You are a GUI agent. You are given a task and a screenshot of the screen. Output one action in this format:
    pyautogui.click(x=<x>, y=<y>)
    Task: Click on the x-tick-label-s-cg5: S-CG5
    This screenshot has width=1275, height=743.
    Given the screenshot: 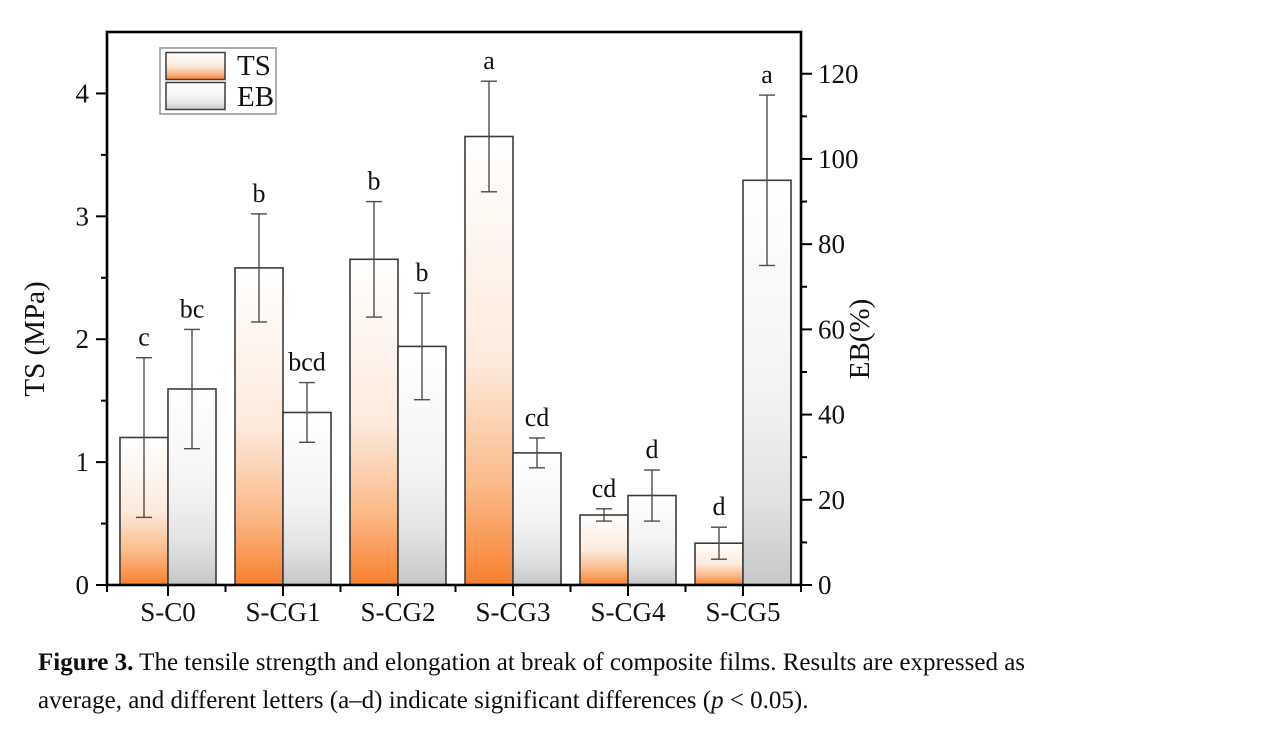 What is the action you would take?
    pyautogui.click(x=742, y=612)
    